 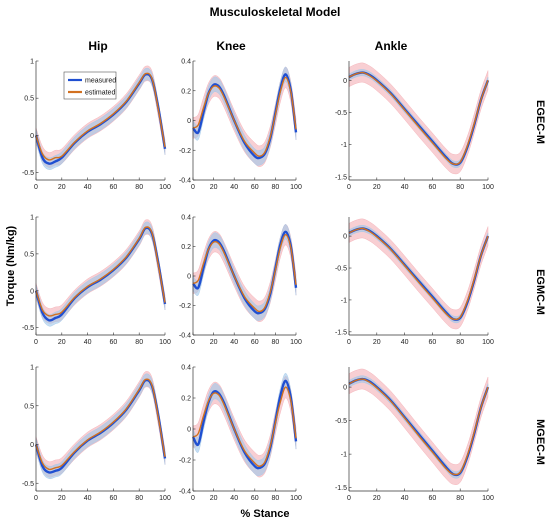 What do you see at coordinates (185, 492) in the screenshot?
I see `y-tick-label-r2c1: -0.4` at bounding box center [185, 492].